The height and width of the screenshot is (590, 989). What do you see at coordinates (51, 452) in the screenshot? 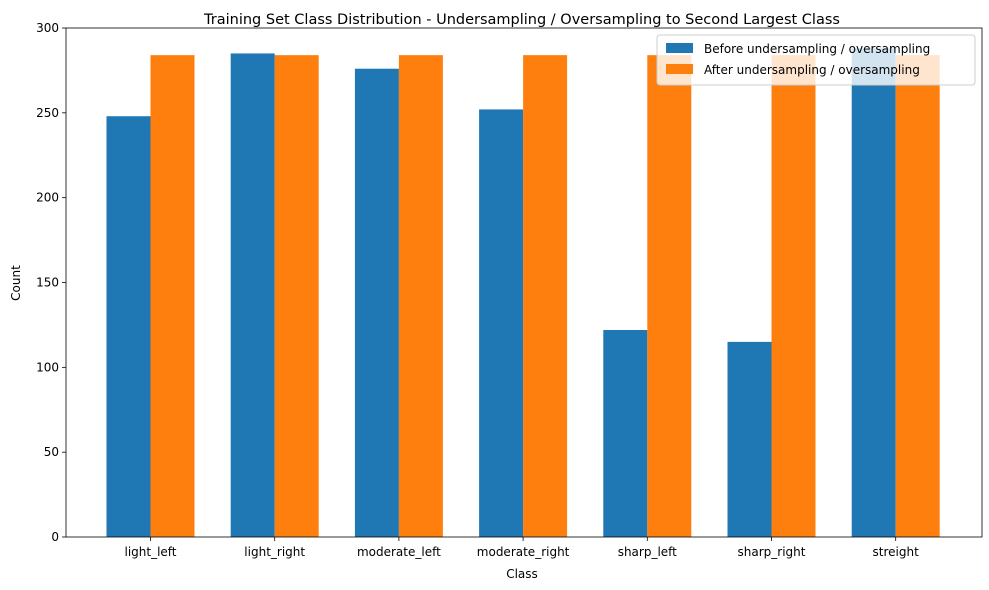
I see `y-tick-label: 50` at bounding box center [51, 452].